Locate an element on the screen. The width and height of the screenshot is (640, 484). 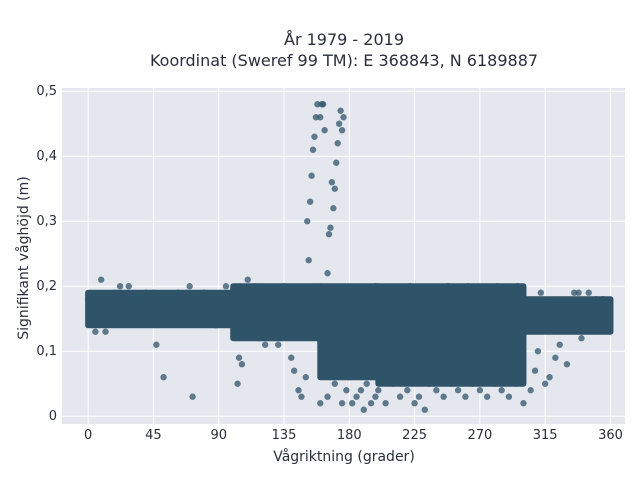
y-tick-label: 0 is located at coordinates (53, 416).